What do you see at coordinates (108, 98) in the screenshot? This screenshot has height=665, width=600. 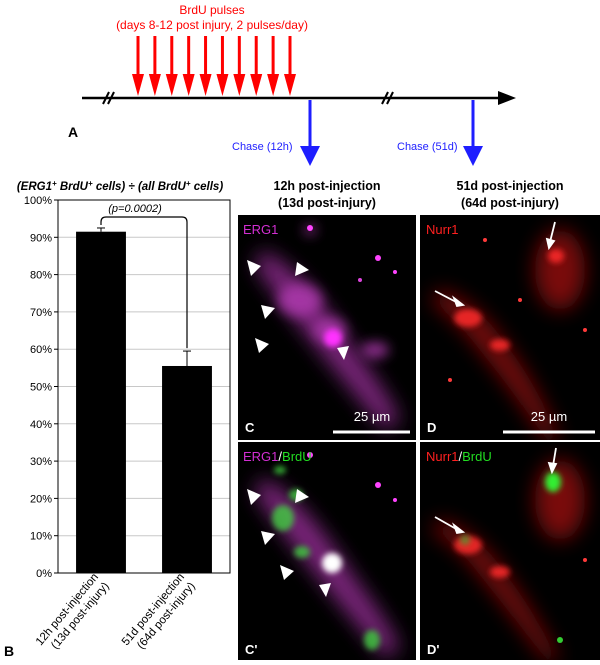 I see `axis-break-left` at bounding box center [108, 98].